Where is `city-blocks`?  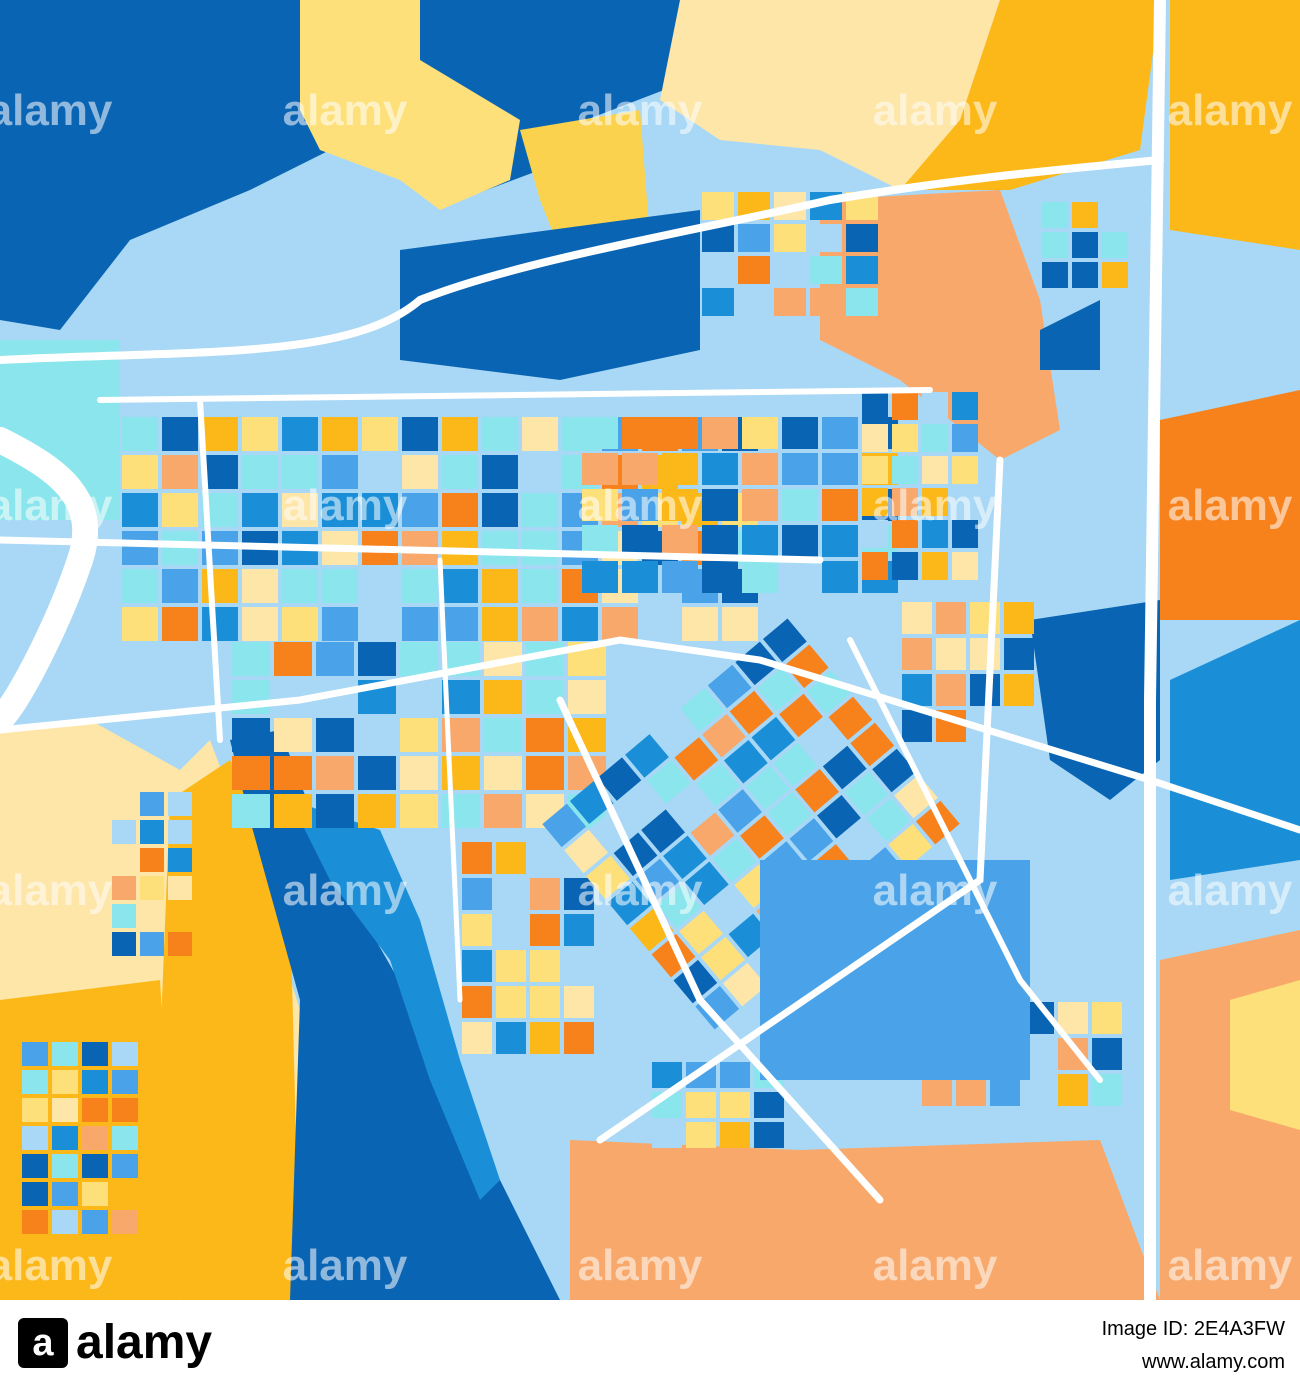
city-blocks is located at coordinates (751, 824).